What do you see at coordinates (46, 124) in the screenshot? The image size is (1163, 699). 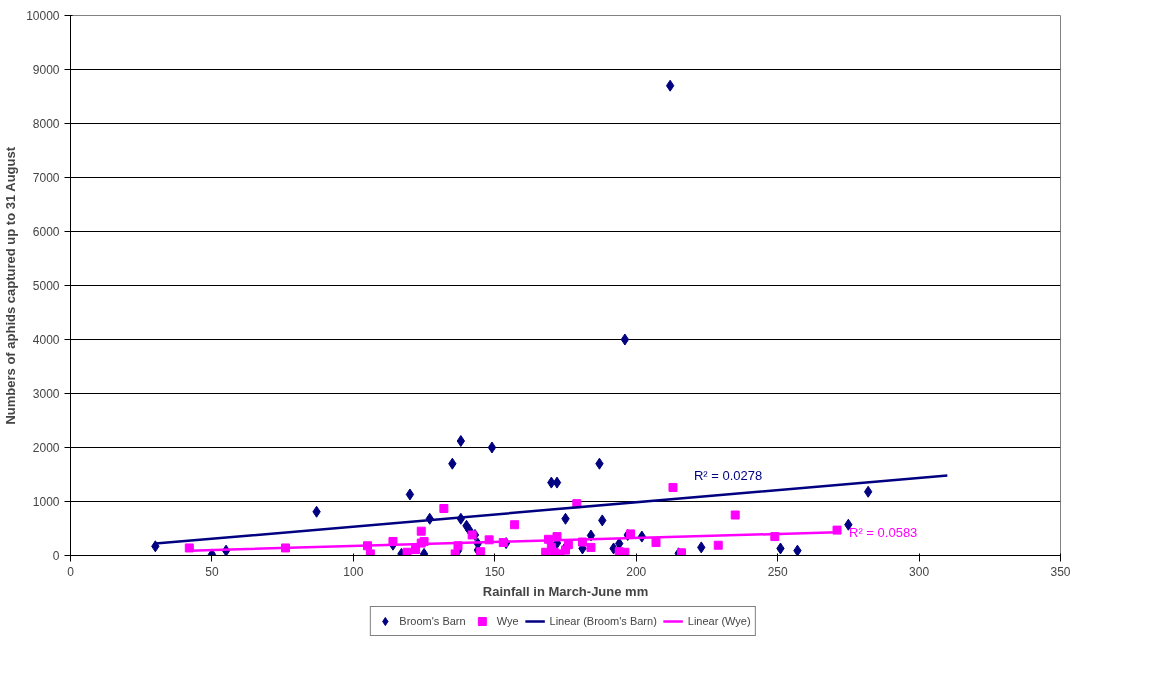 I see `y-tick-label: 8000` at bounding box center [46, 124].